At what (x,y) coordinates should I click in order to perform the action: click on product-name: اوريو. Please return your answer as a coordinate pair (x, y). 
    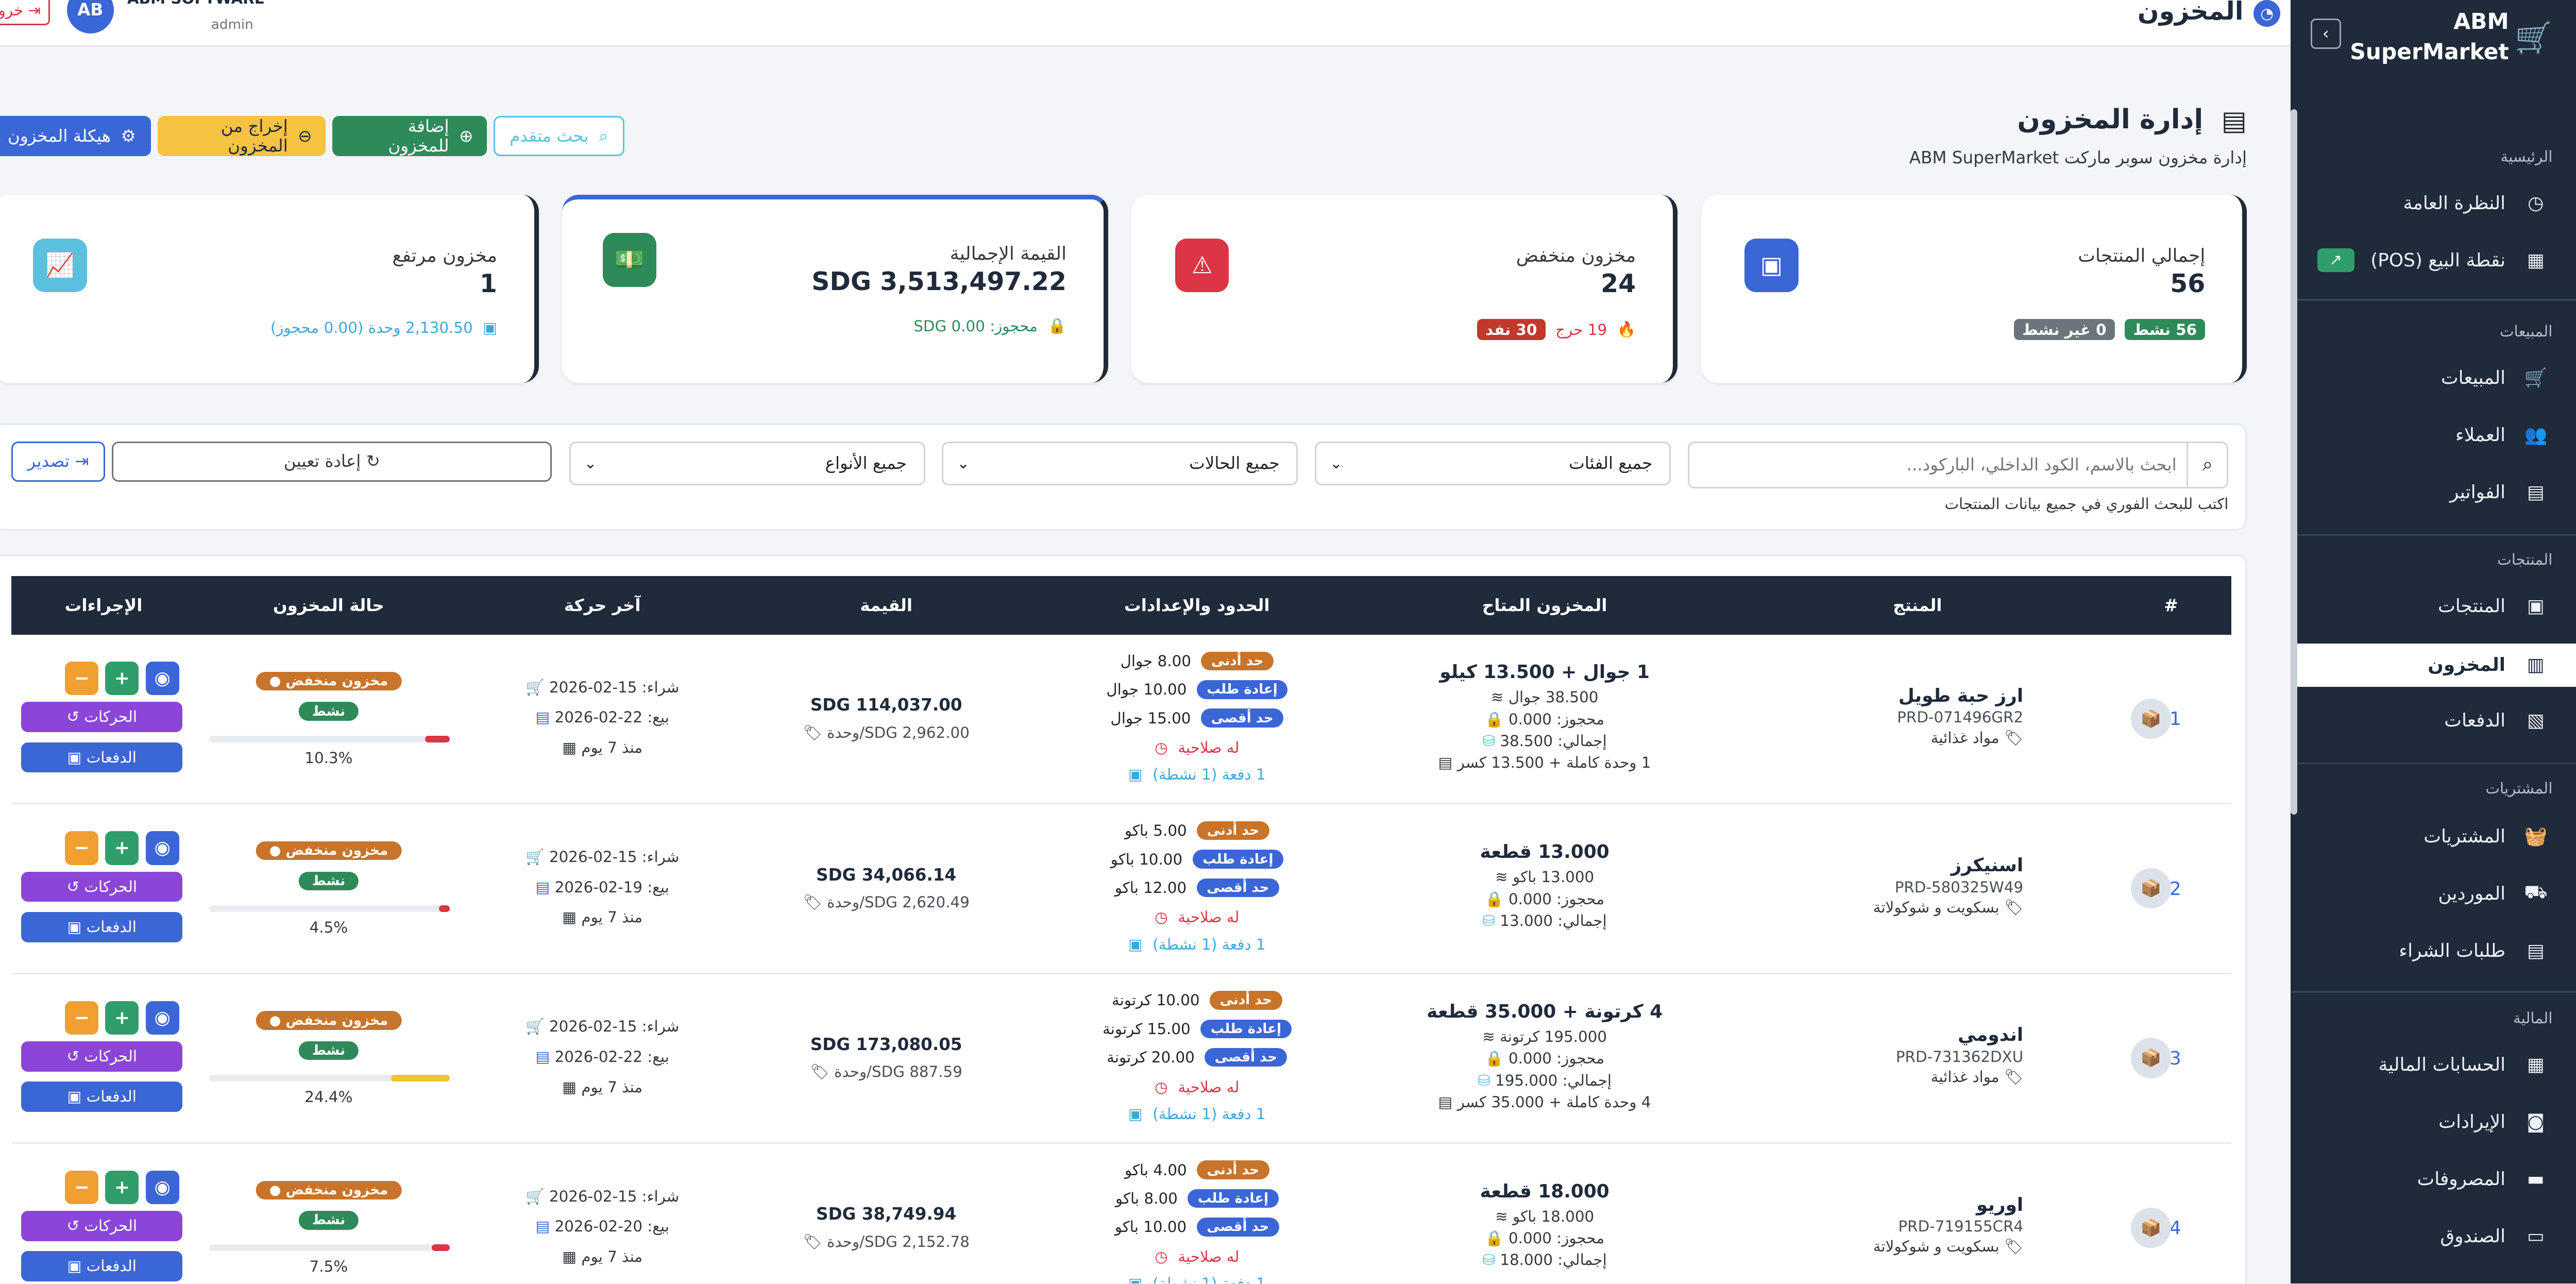
    Looking at the image, I should click on (2000, 1205).